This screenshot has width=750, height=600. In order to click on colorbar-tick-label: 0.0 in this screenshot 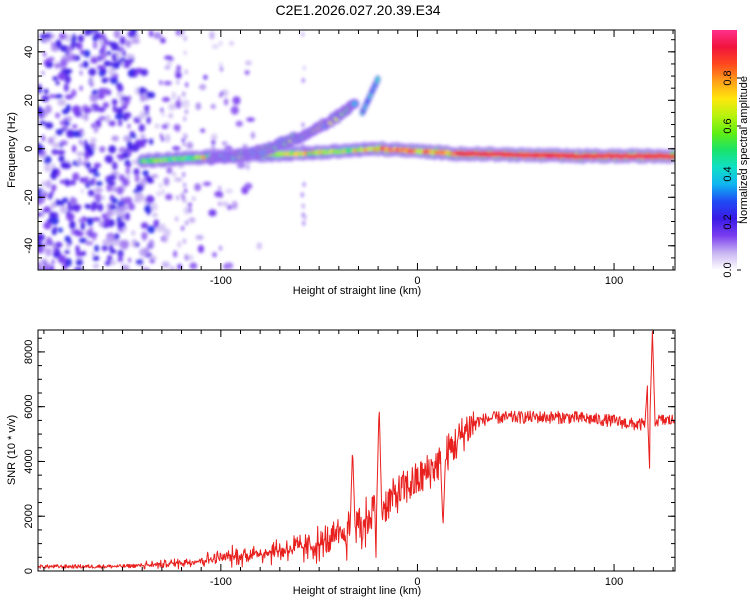, I will do `click(728, 269)`.